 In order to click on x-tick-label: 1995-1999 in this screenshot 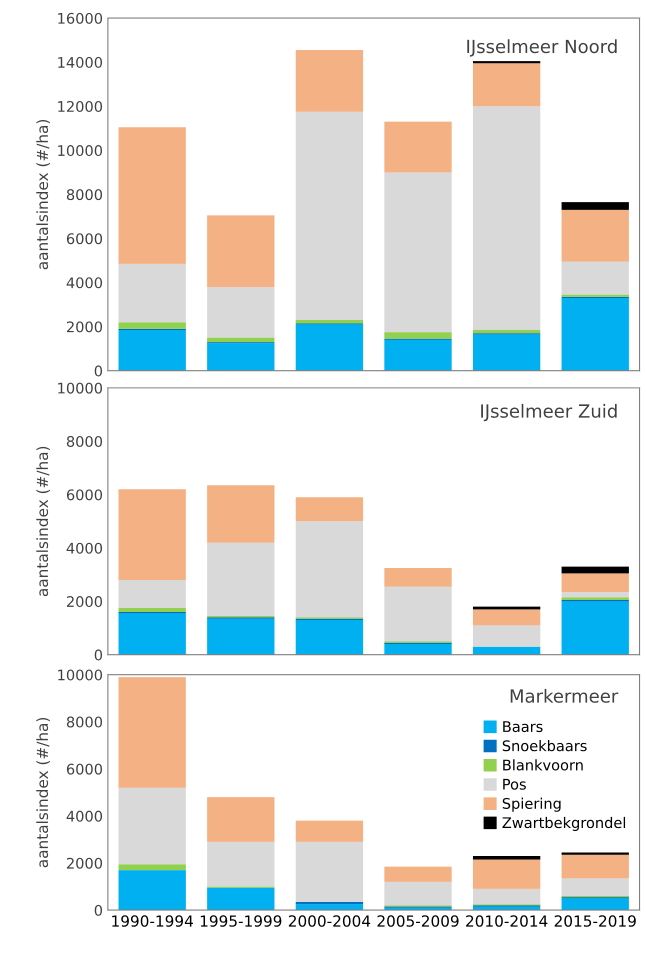, I will do `click(241, 921)`.